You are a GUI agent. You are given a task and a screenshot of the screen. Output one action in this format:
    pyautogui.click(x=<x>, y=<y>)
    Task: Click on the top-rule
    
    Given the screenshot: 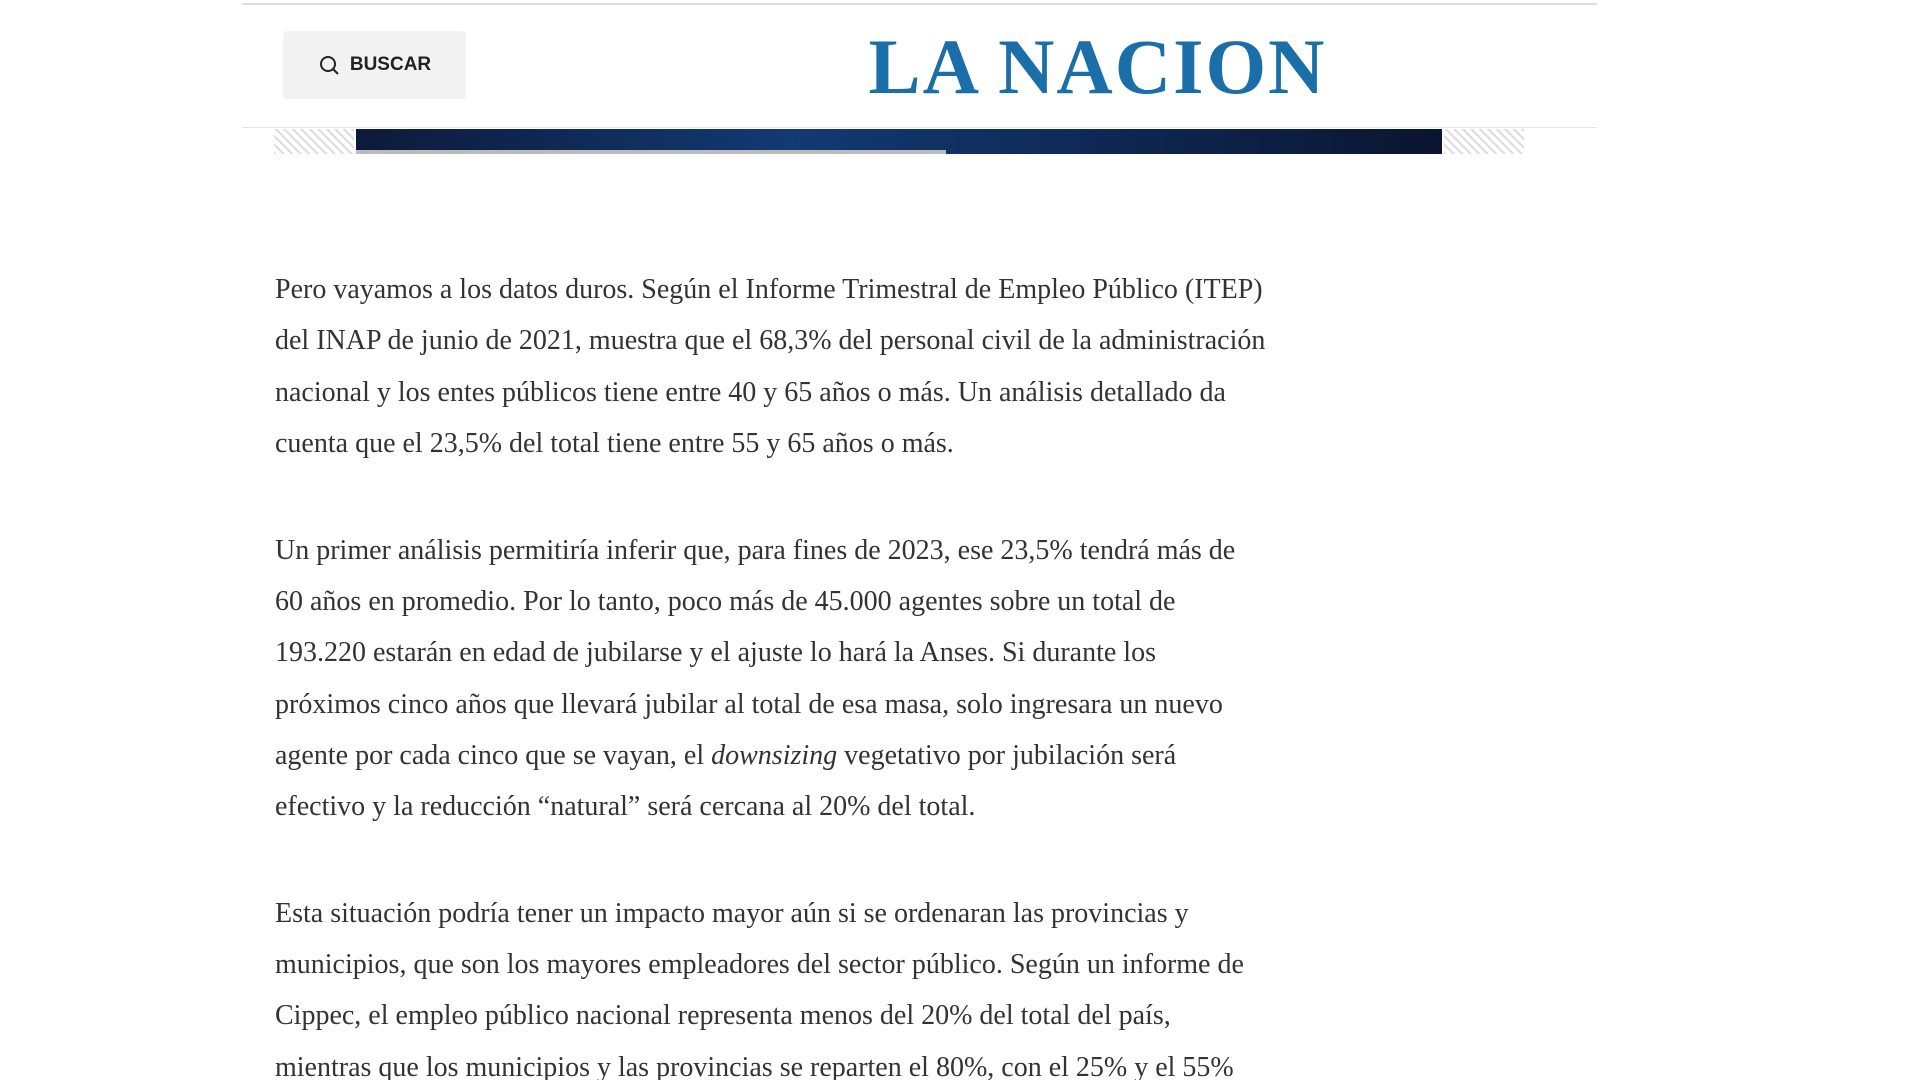 What is the action you would take?
    pyautogui.click(x=919, y=4)
    